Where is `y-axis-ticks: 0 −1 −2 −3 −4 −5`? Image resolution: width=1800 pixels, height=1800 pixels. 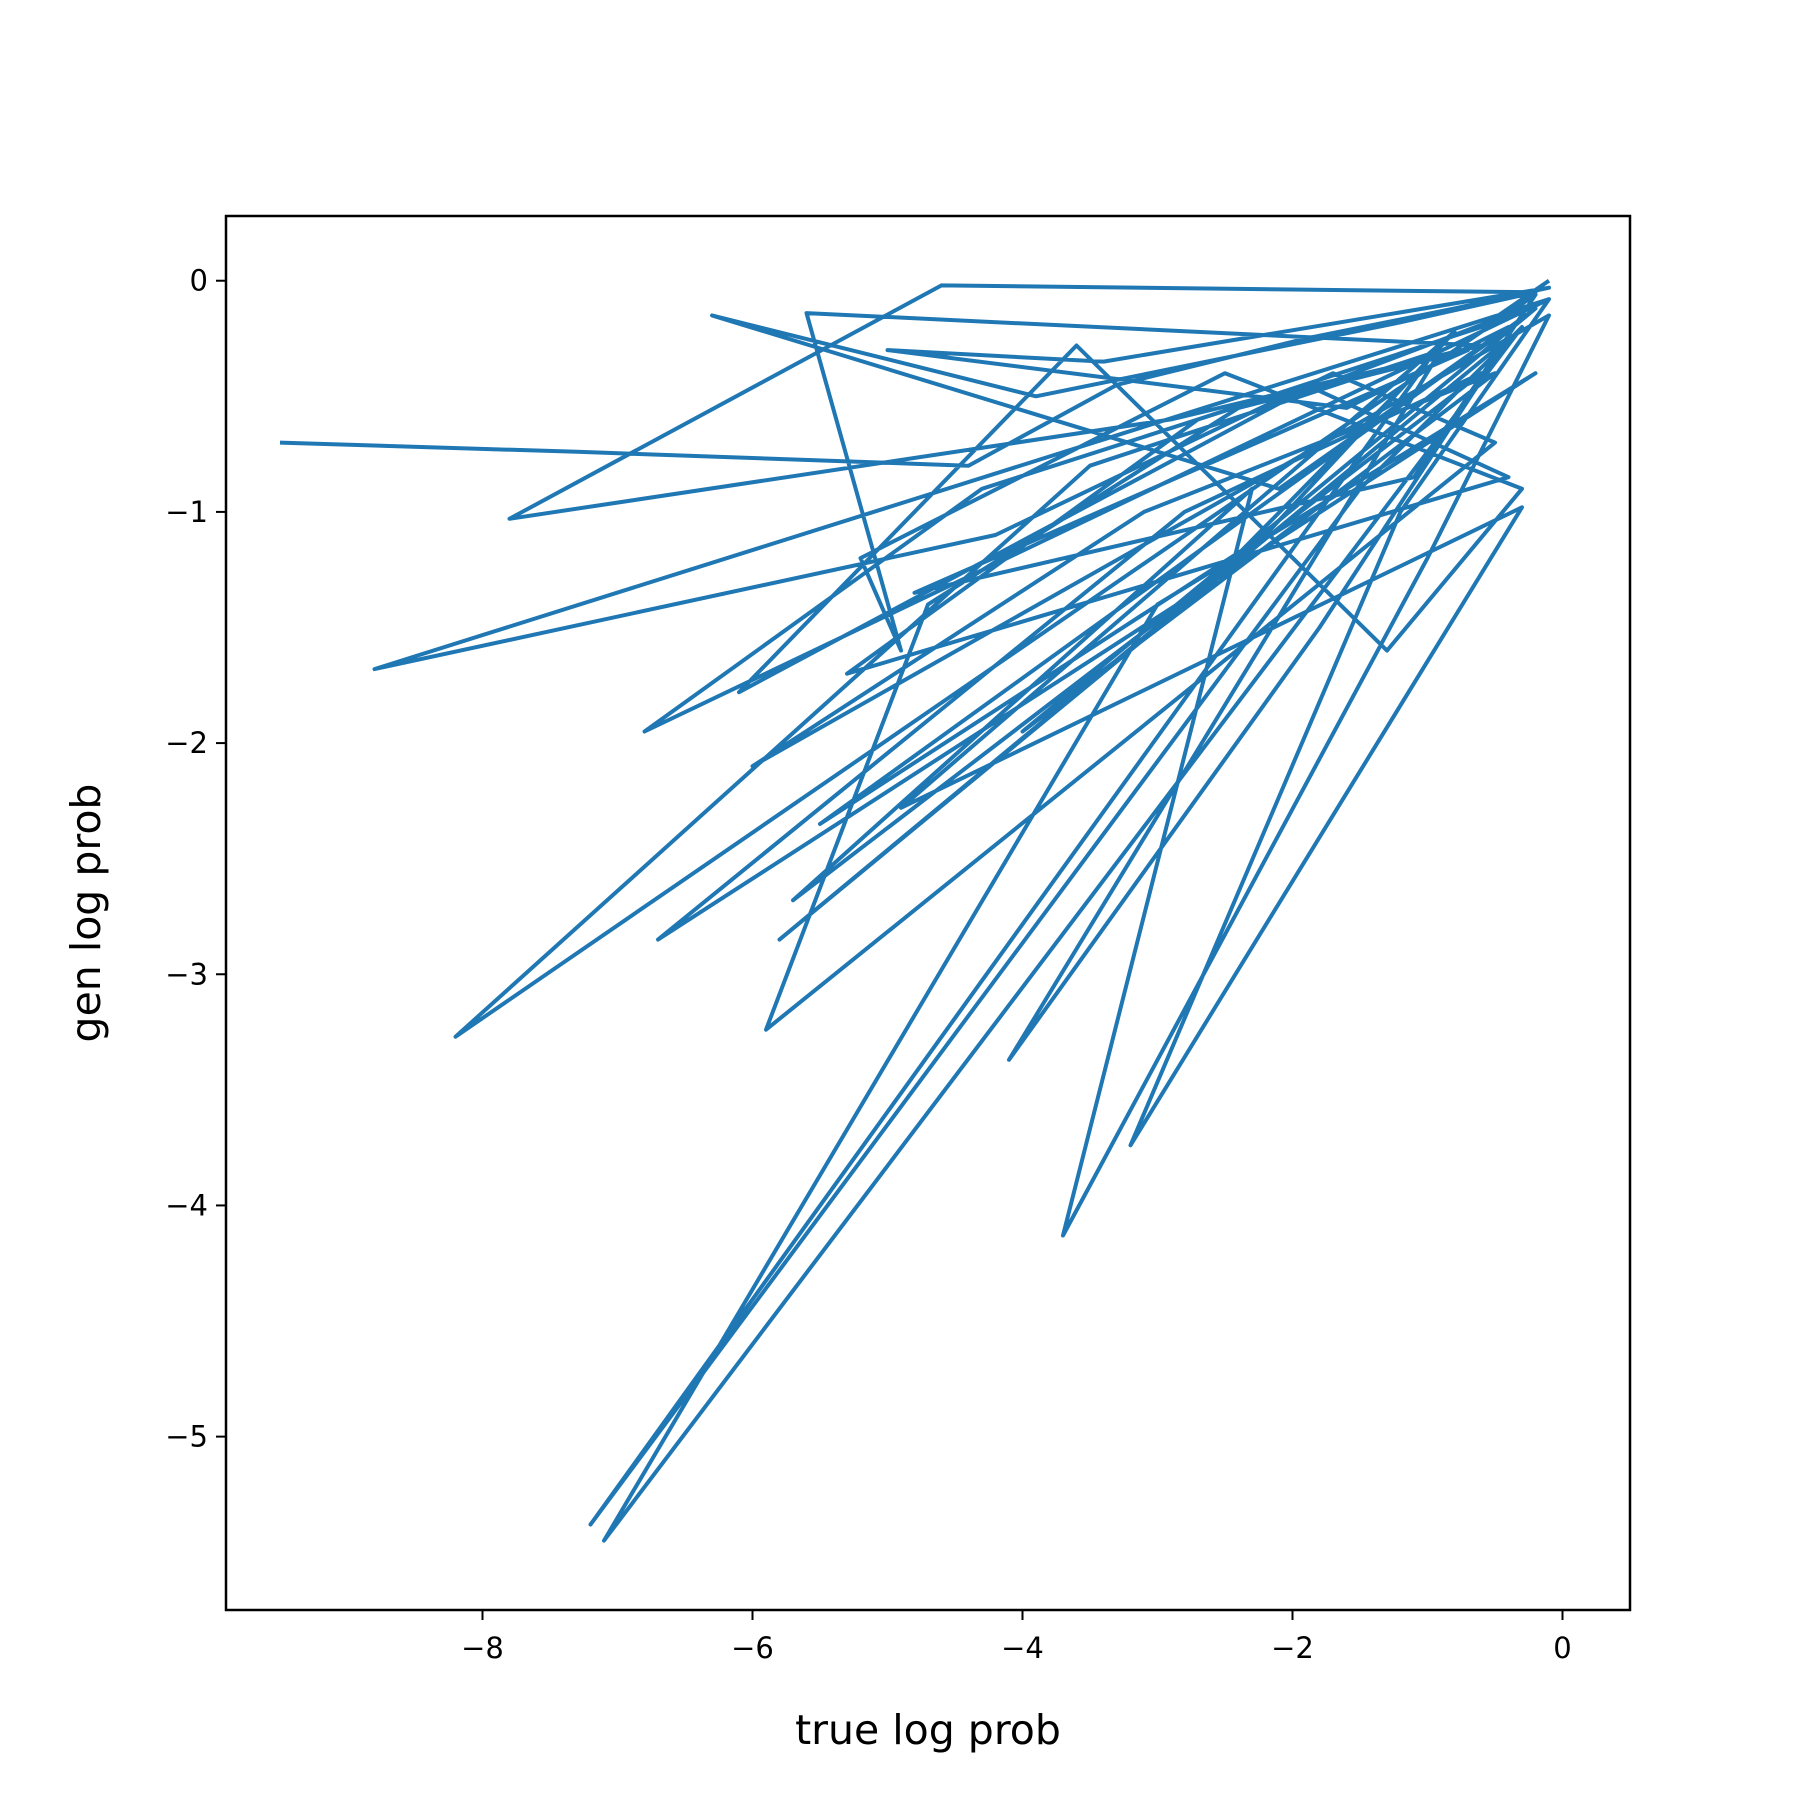
y-axis-ticks: 0 −1 −2 −3 −4 −5 is located at coordinates (195, 859).